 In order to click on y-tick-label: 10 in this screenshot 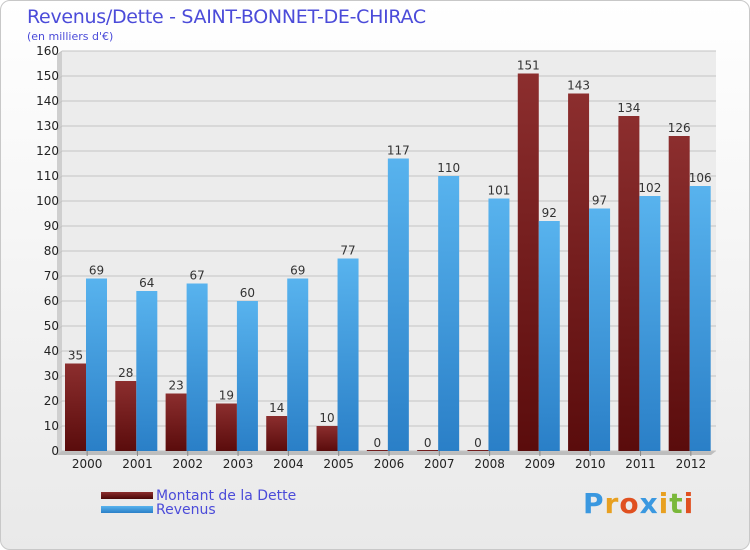, I will do `click(51, 426)`.